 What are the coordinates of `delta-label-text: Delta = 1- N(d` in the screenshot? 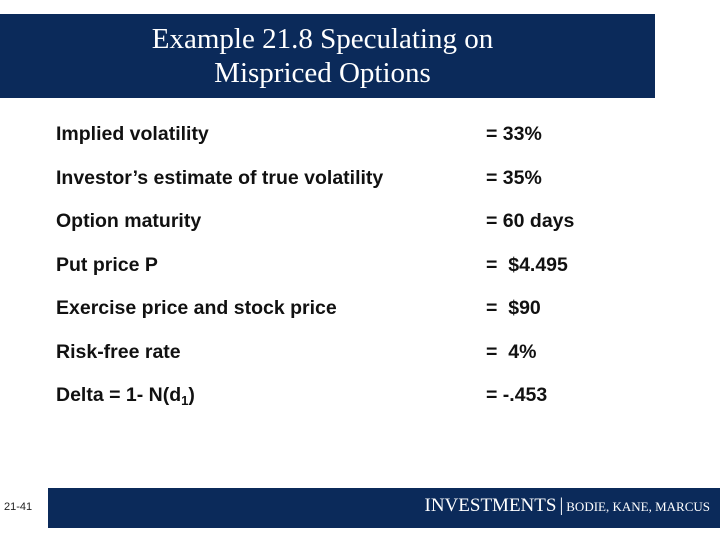 It's located at (119, 395).